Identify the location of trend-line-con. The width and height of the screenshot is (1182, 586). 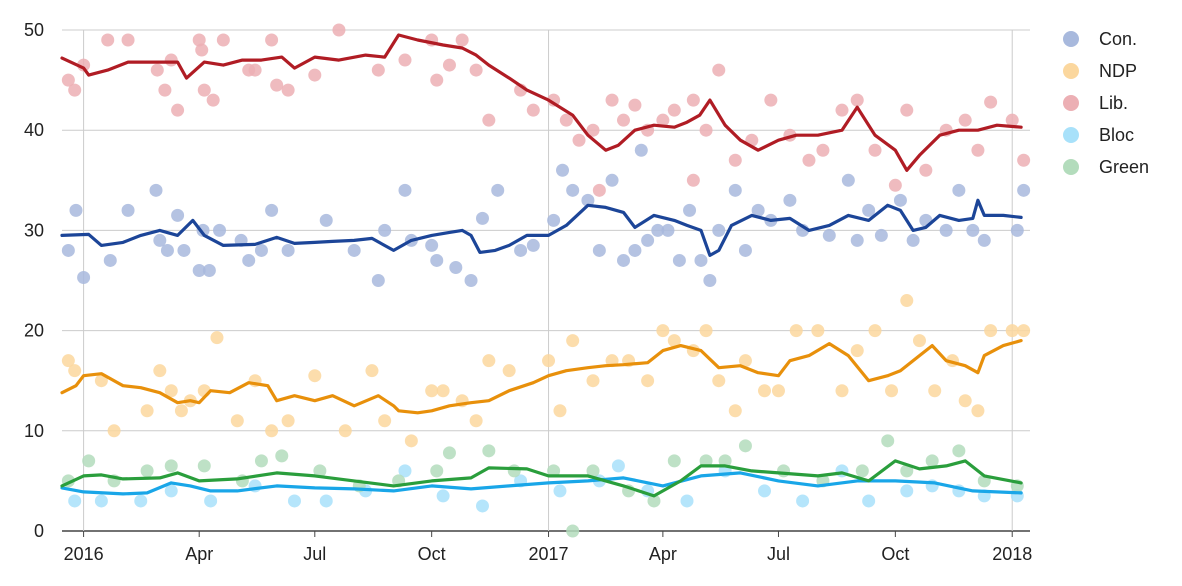
(541, 227).